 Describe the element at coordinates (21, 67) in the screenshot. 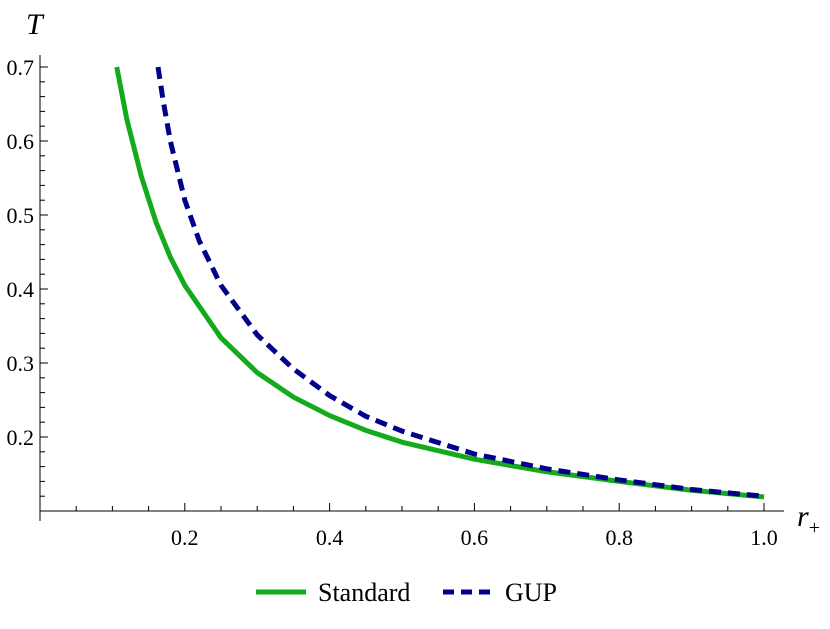

I see `y-tick-label: 0.7` at that location.